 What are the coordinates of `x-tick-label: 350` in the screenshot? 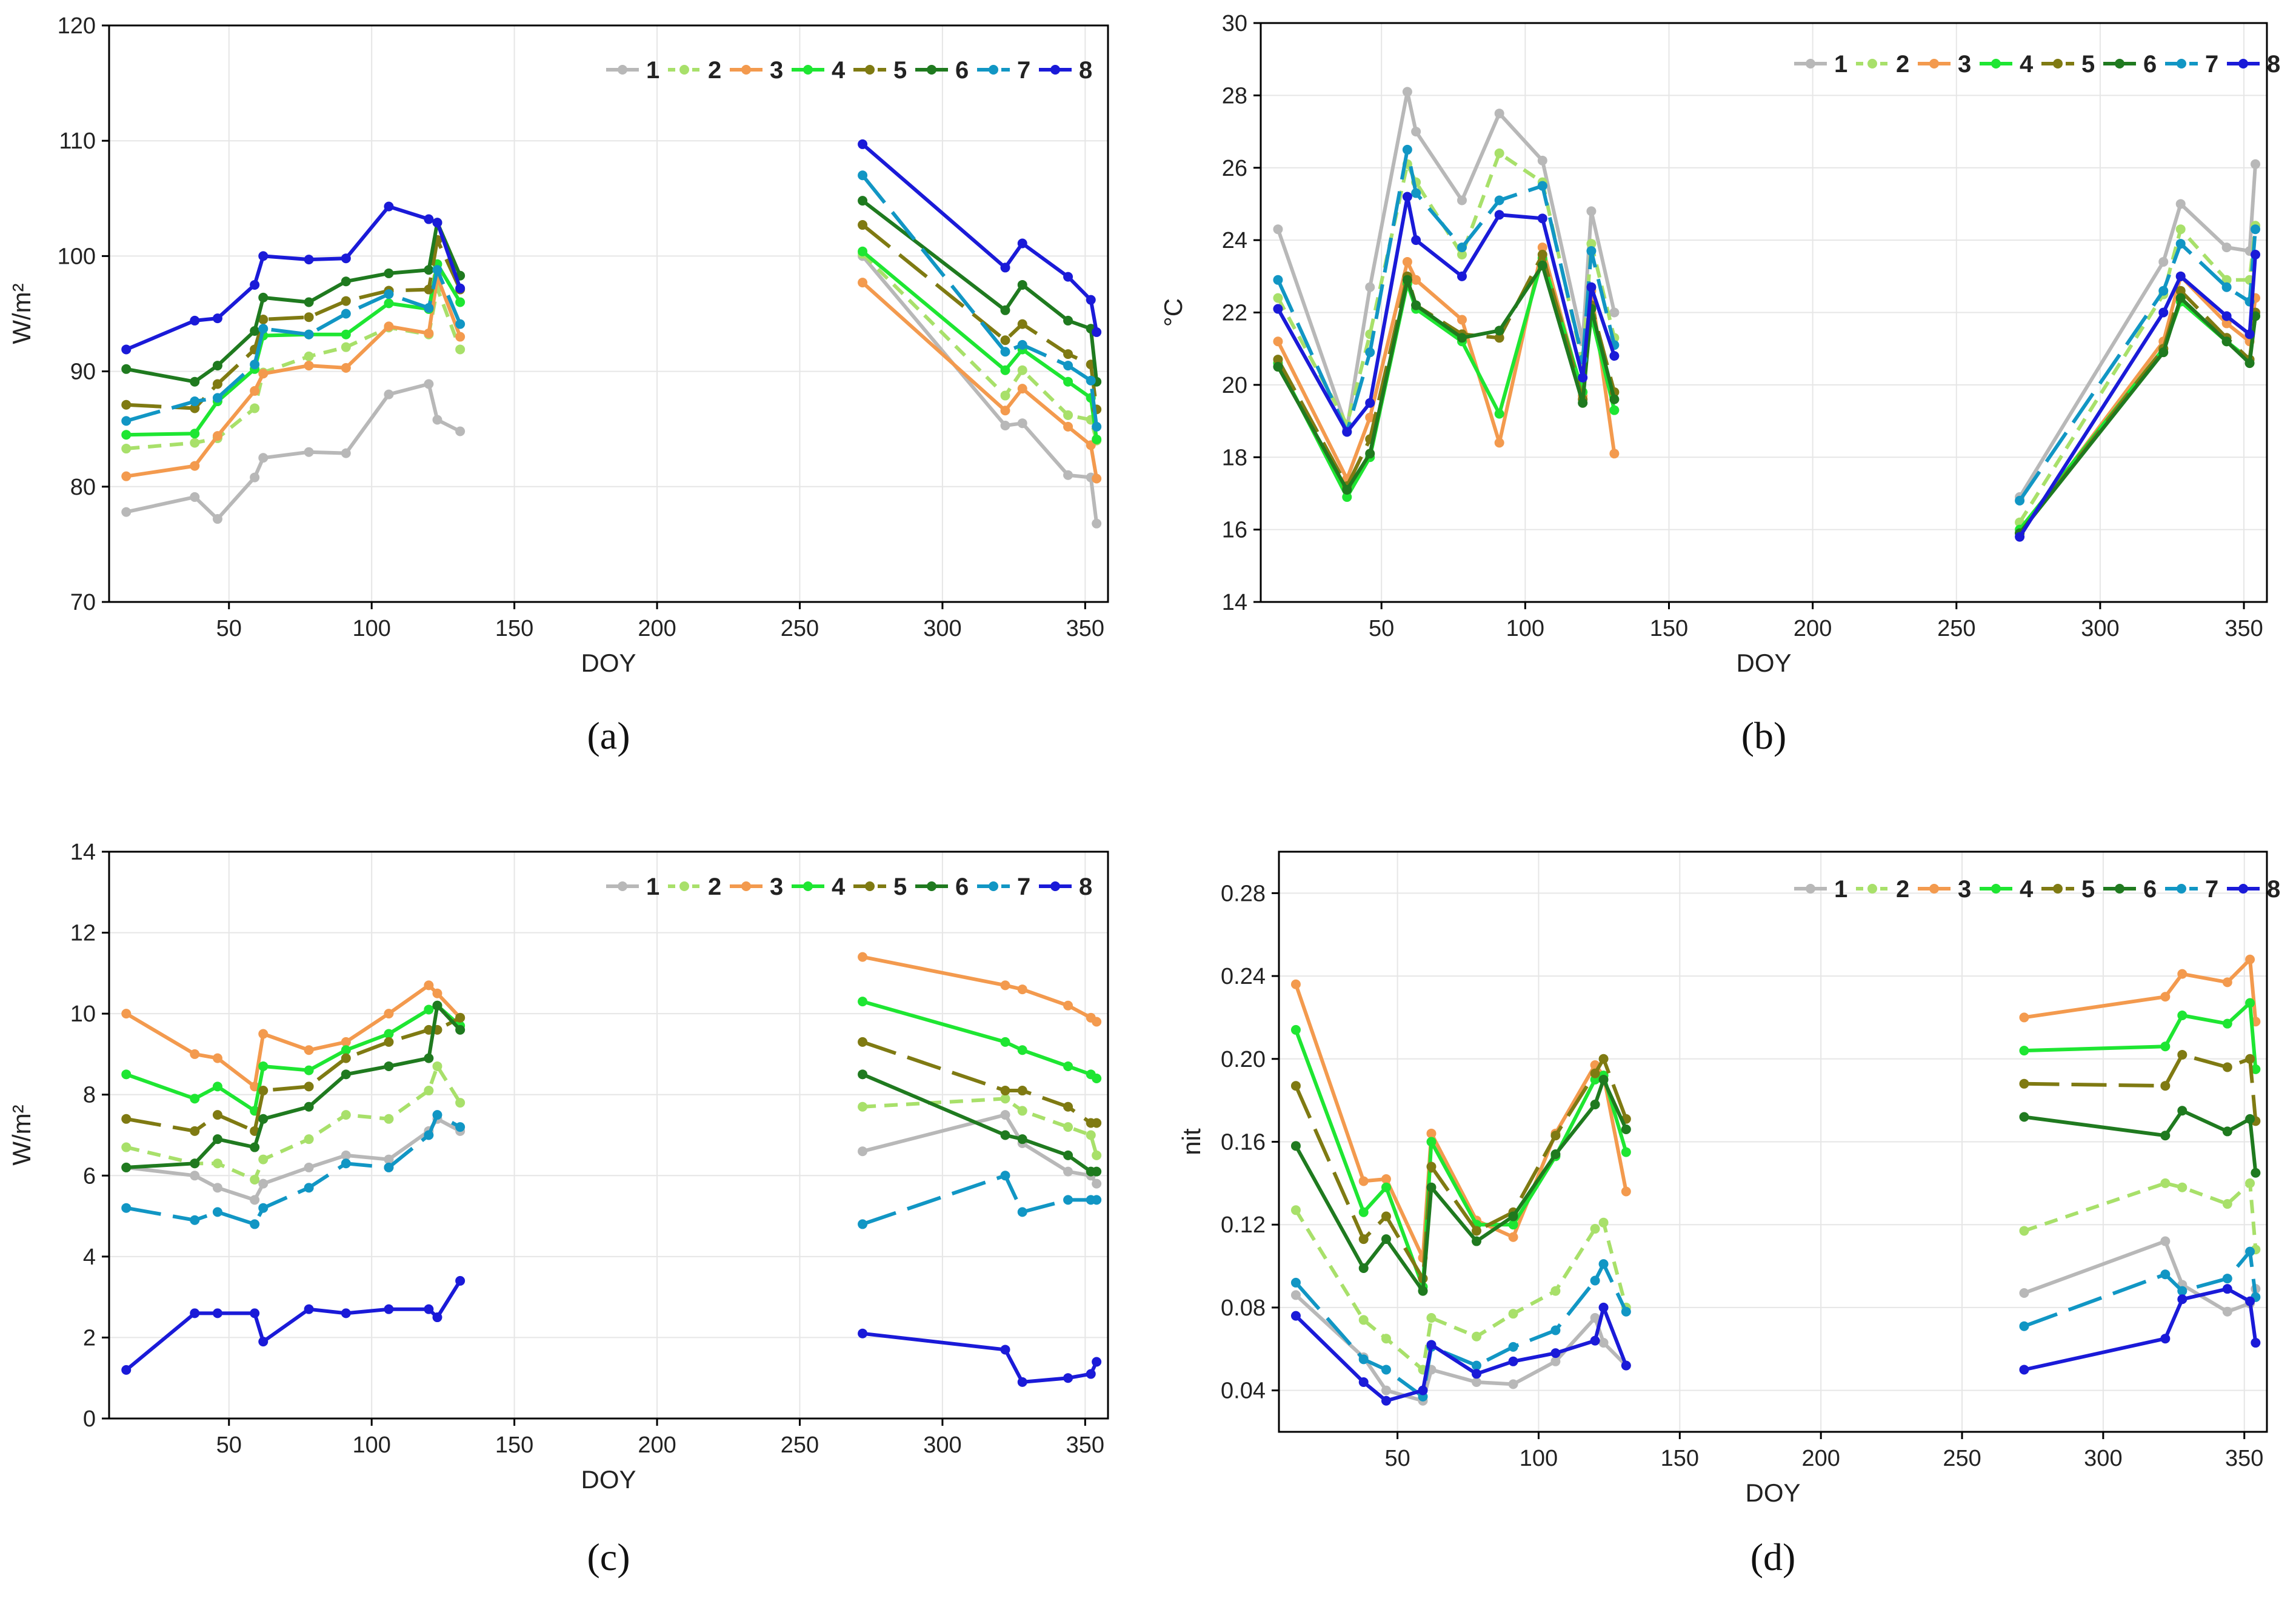 It's located at (1085, 1445).